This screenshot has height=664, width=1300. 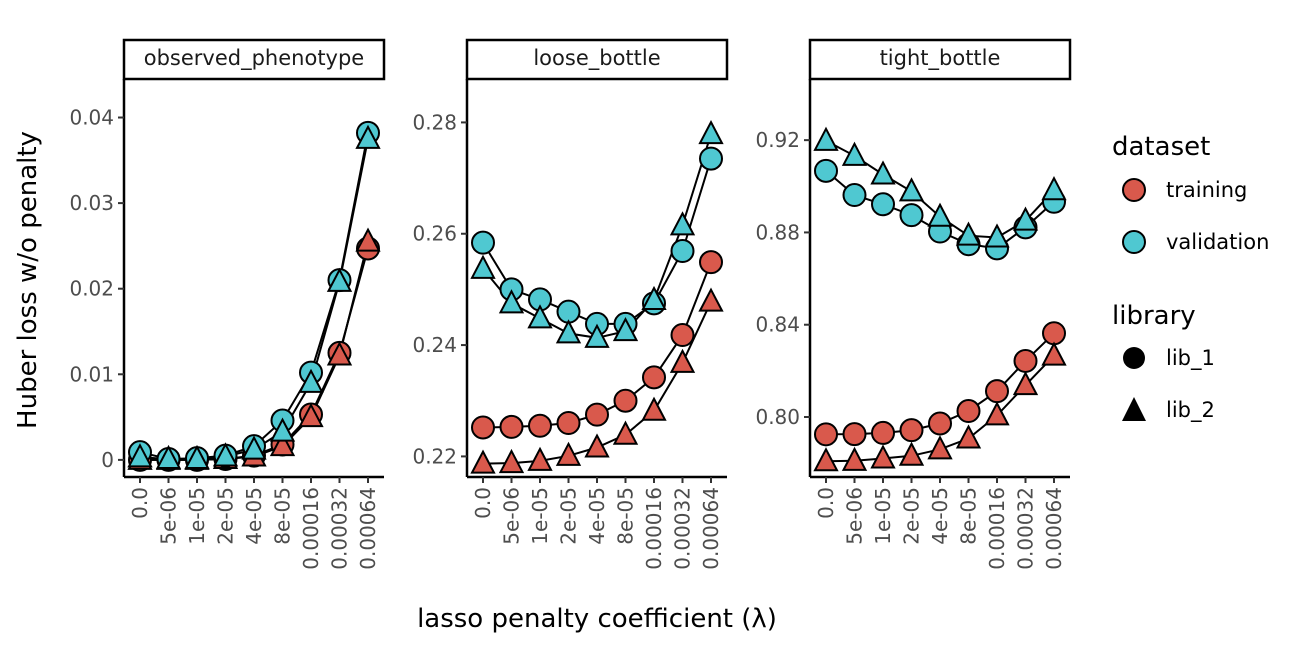 What do you see at coordinates (434, 456) in the screenshot?
I see `y-tick-label: 0.22` at bounding box center [434, 456].